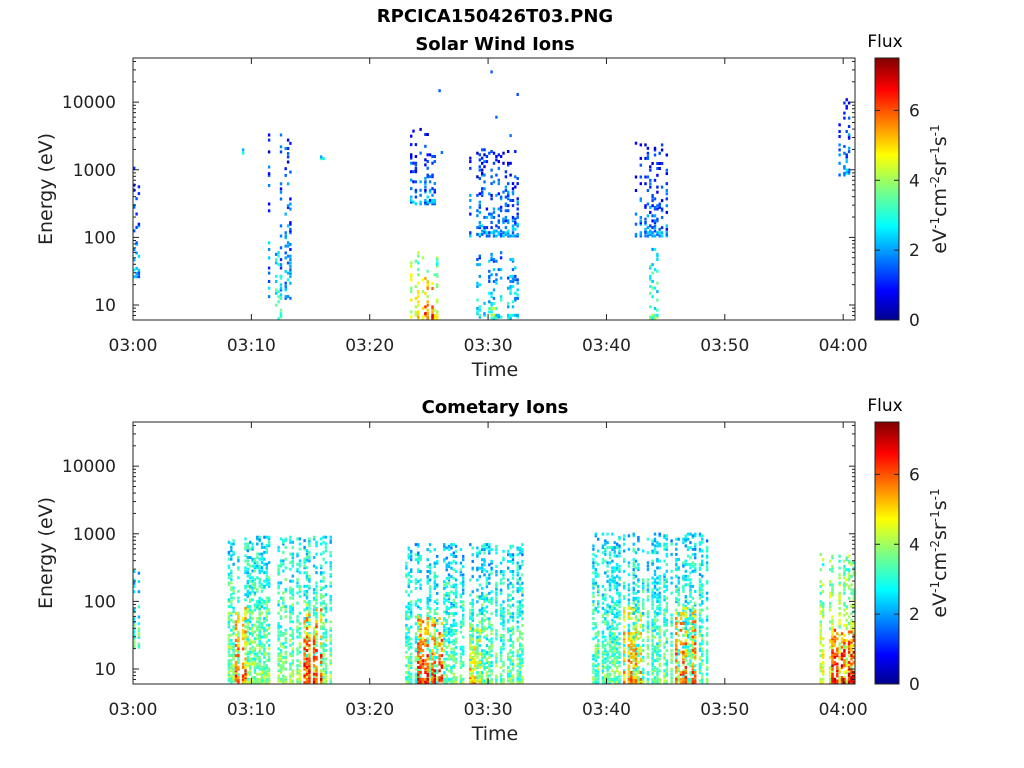 The width and height of the screenshot is (1024, 768). What do you see at coordinates (439, 91) in the screenshot?
I see `flux-point` at bounding box center [439, 91].